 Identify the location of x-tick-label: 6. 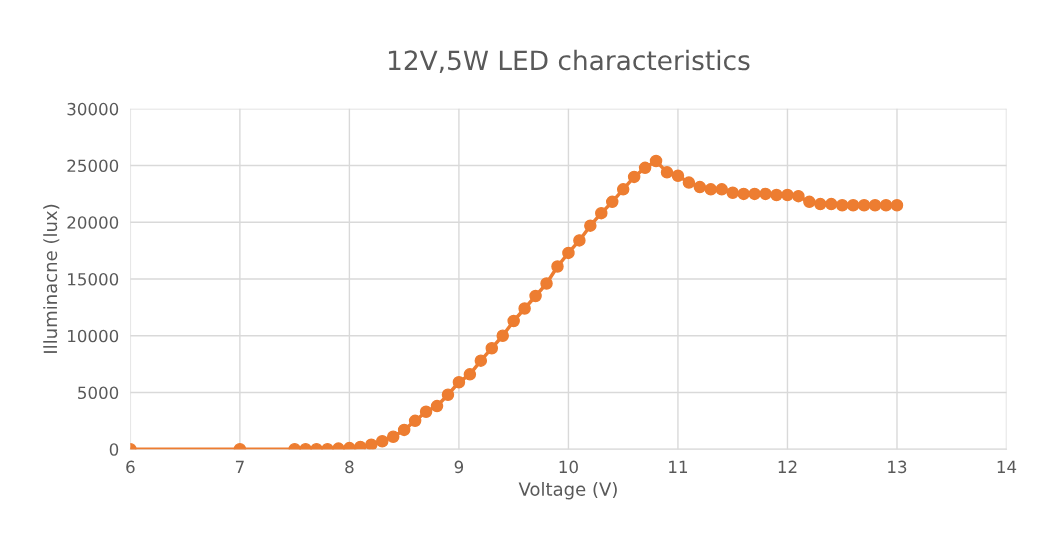
(130, 467).